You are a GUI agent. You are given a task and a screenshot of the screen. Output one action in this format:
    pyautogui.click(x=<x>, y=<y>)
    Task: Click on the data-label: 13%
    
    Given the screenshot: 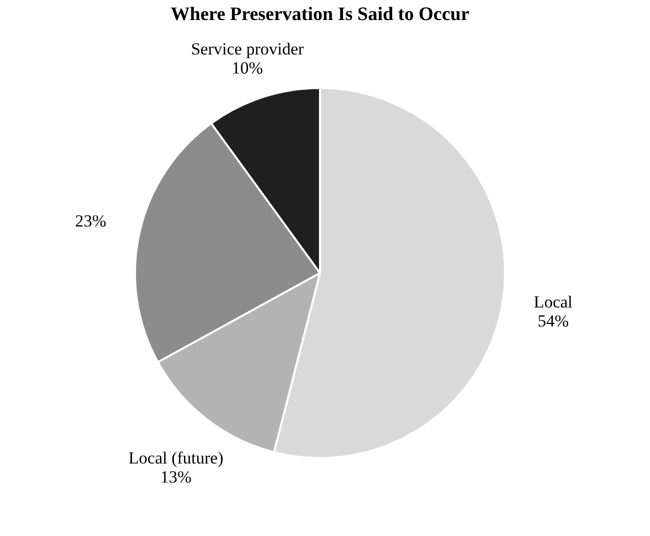 What is the action you would take?
    pyautogui.click(x=176, y=477)
    